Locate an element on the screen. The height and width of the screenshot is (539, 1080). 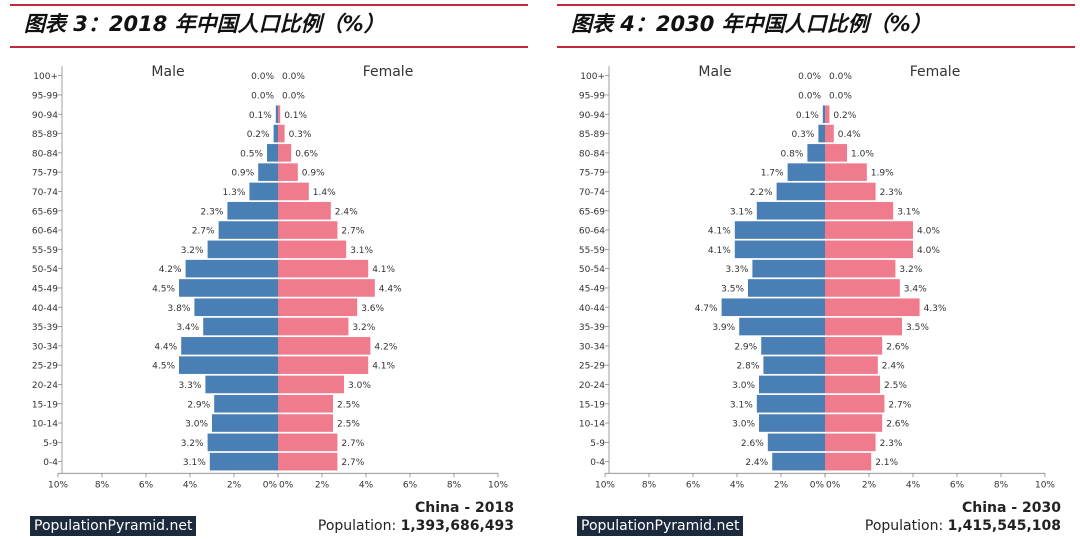
brand-label: PopulationPyramid.net is located at coordinates (113, 526).